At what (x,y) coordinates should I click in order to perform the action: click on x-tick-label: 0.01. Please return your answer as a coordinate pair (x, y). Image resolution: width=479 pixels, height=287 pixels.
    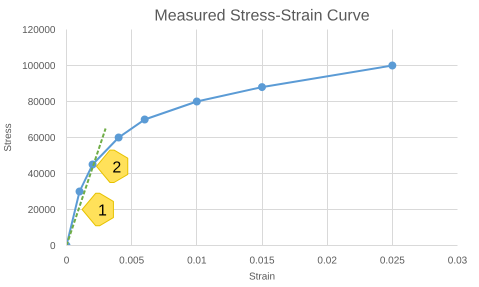
    Looking at the image, I should click on (197, 261).